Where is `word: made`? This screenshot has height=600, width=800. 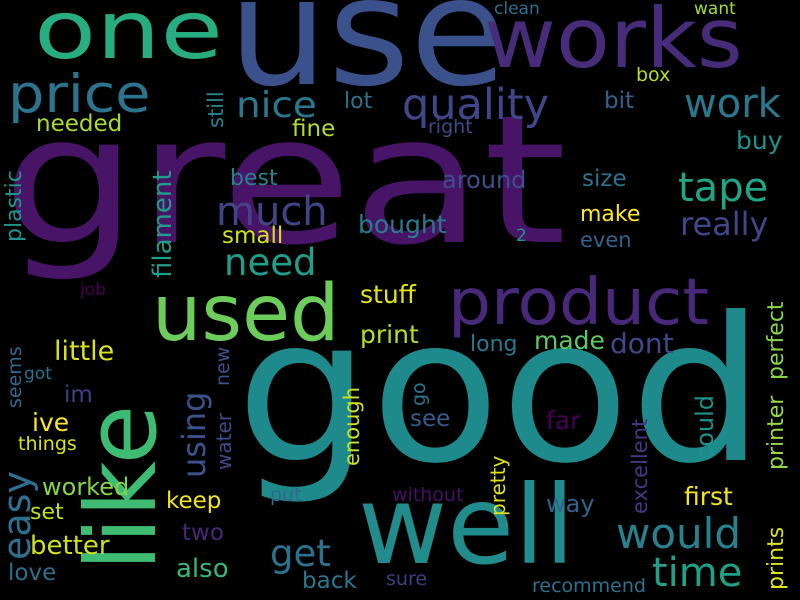
word: made is located at coordinates (569, 340).